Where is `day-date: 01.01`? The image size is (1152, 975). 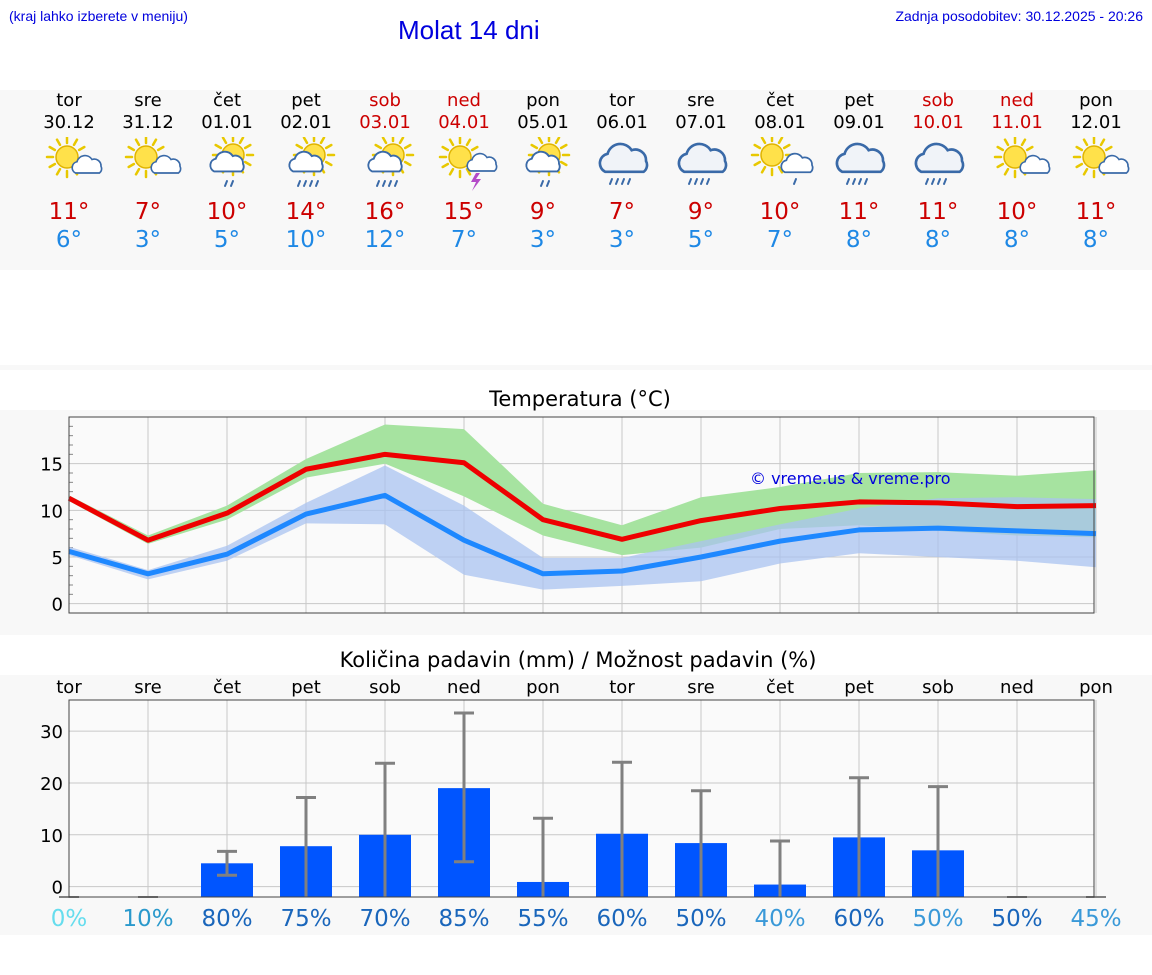
day-date: 01.01 is located at coordinates (227, 122).